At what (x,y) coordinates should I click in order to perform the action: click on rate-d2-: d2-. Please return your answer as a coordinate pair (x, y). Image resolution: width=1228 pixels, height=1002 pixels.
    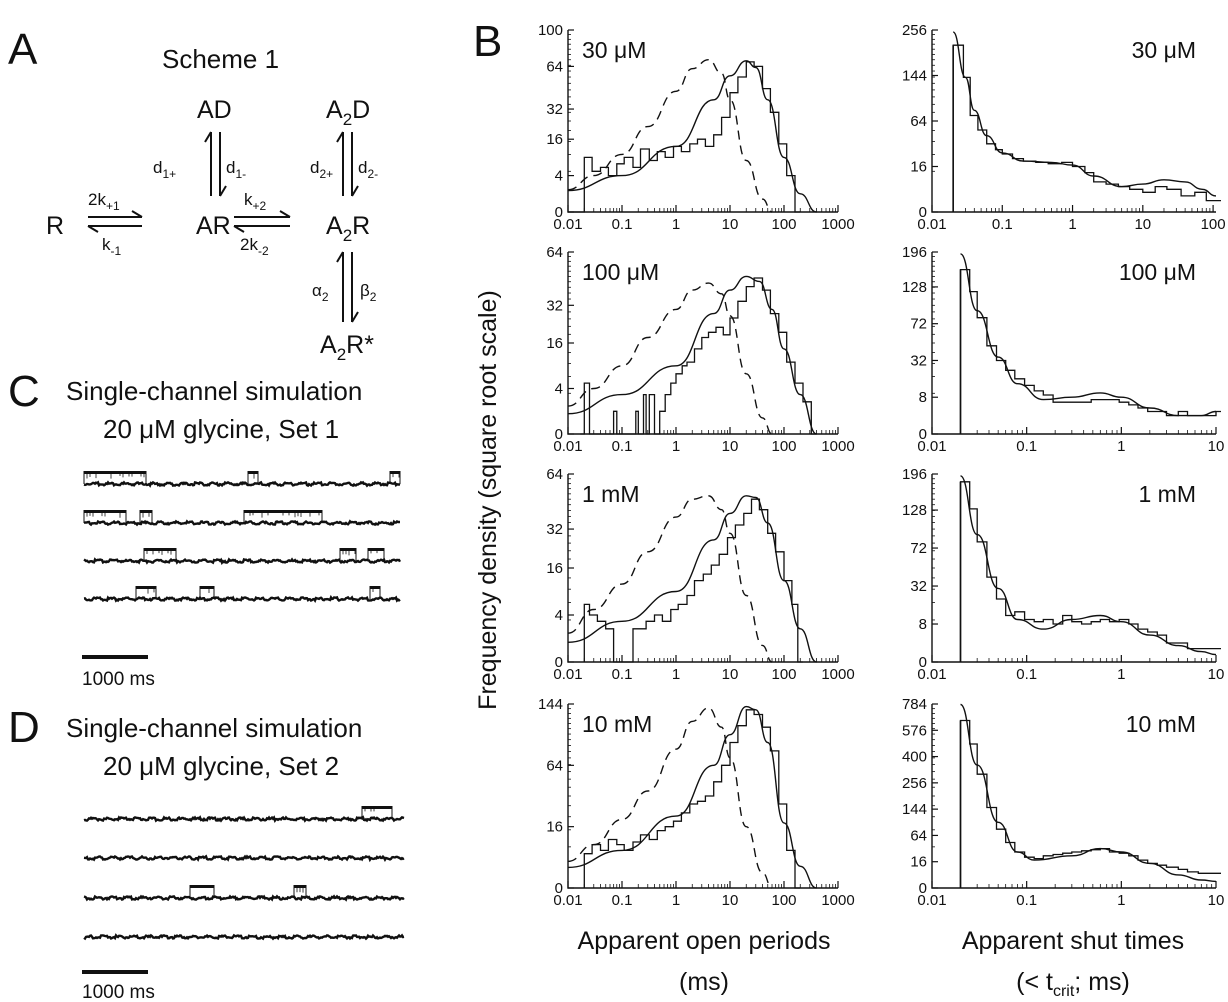
    Looking at the image, I should click on (368, 169).